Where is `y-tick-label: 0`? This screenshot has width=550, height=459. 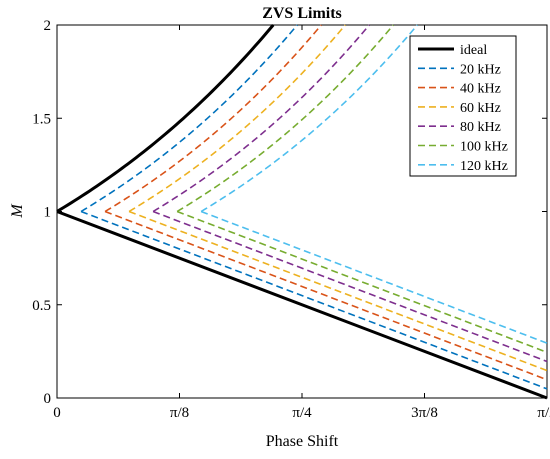
y-tick-label: 0 is located at coordinates (48, 399).